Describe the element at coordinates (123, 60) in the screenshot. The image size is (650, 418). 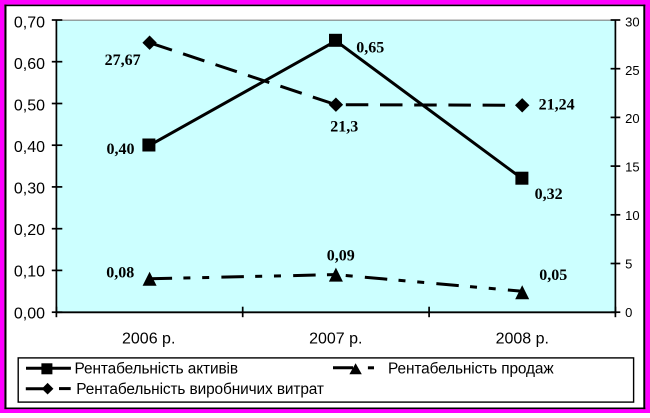
I see `svg-text: 27,67` at that location.